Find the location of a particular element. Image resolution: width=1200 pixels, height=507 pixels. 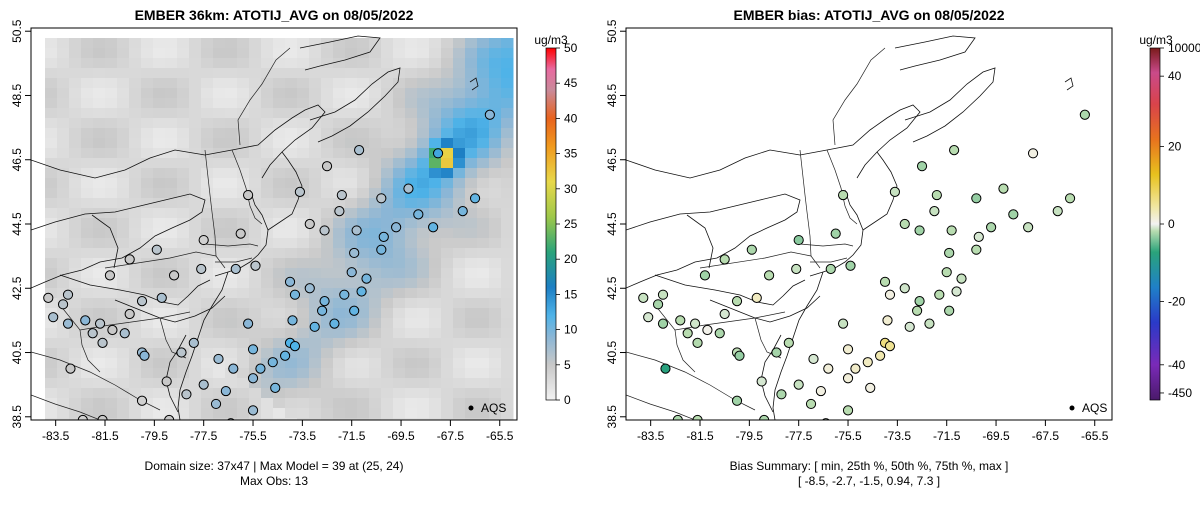

y-tick-label: 44.5 is located at coordinates (17, 224).